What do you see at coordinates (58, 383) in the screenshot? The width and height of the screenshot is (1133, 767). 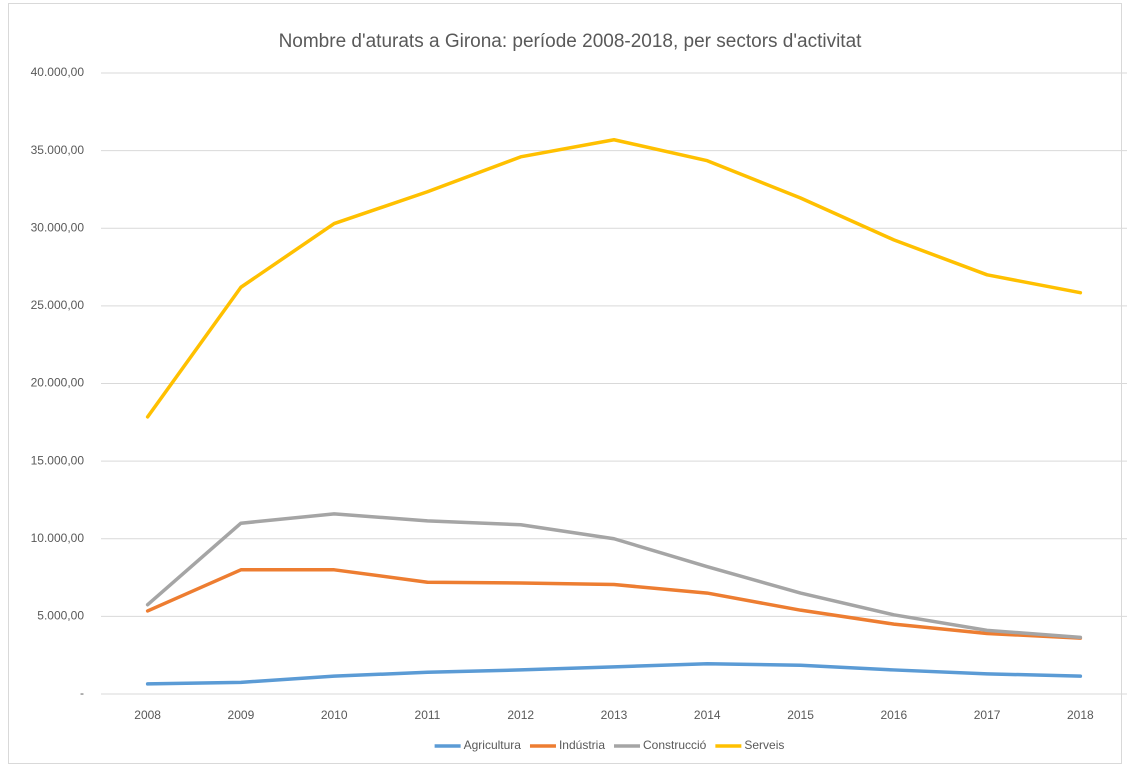 I see `y-tick-label: 20.000,00` at bounding box center [58, 383].